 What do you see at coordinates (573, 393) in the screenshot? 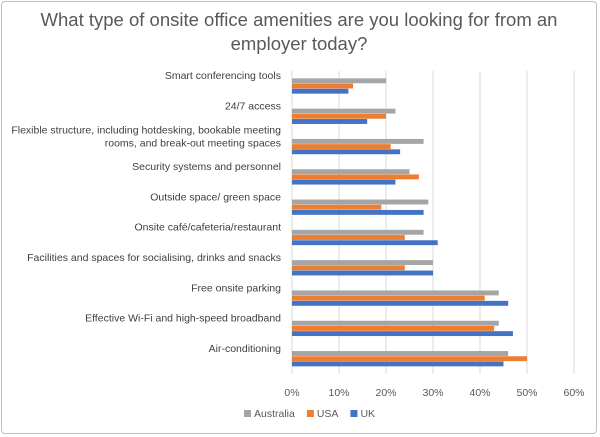
I see `x-tick-label: 60%` at bounding box center [573, 393].